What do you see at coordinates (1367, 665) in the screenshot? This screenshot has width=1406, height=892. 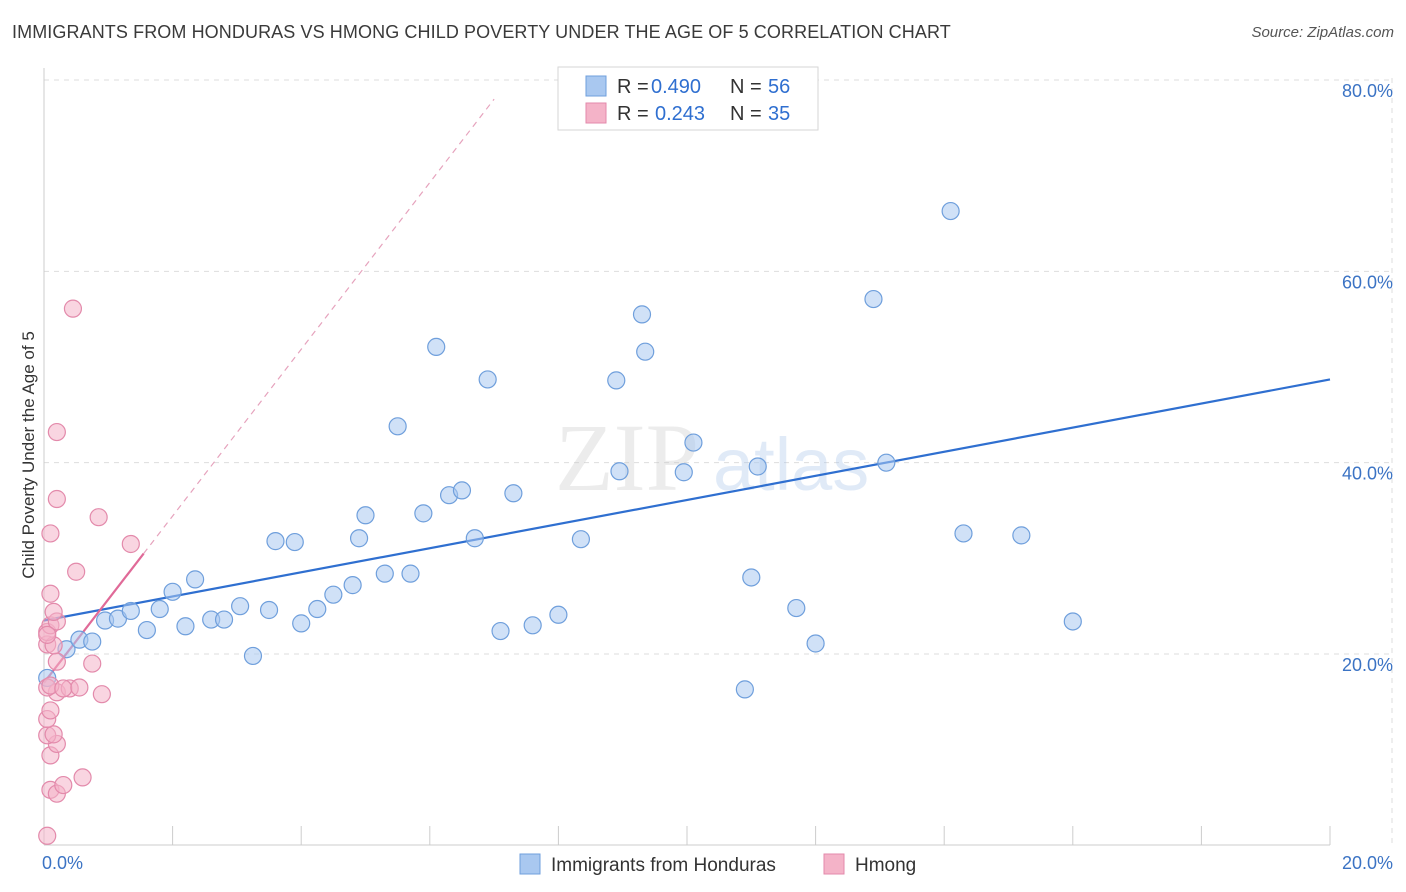 I see `y-tick-label-0: 20.0%` at bounding box center [1367, 665].